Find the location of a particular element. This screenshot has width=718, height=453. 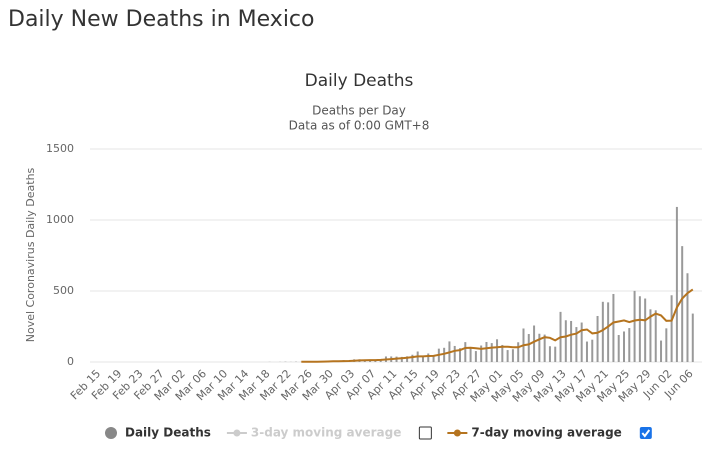

checkmark is located at coordinates (646, 433).